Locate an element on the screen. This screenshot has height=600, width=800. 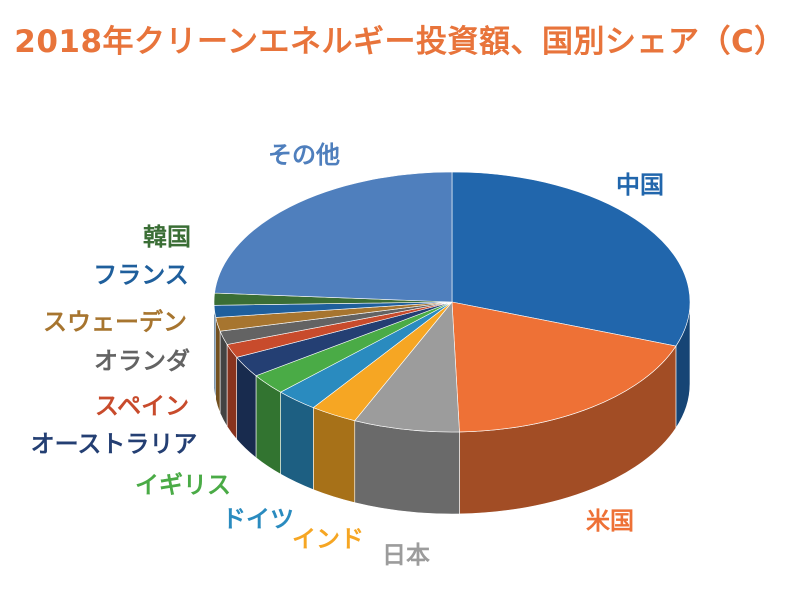
slice-label-8: オランダ is located at coordinates (142, 361).